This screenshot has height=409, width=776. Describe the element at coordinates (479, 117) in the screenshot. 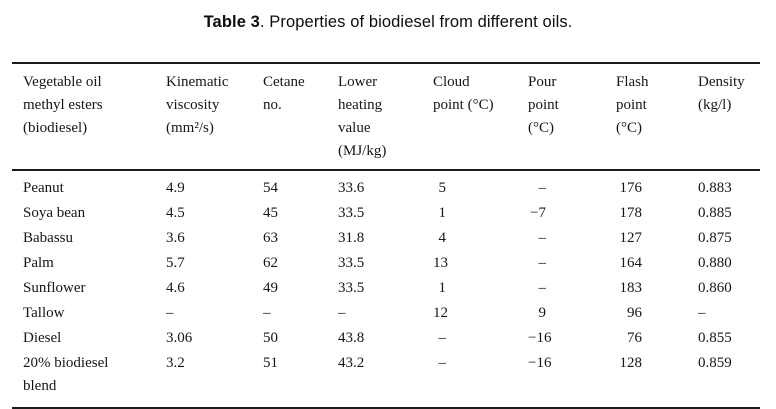

I see `column-header-cloud-point: Cloud point (°C)` at that location.